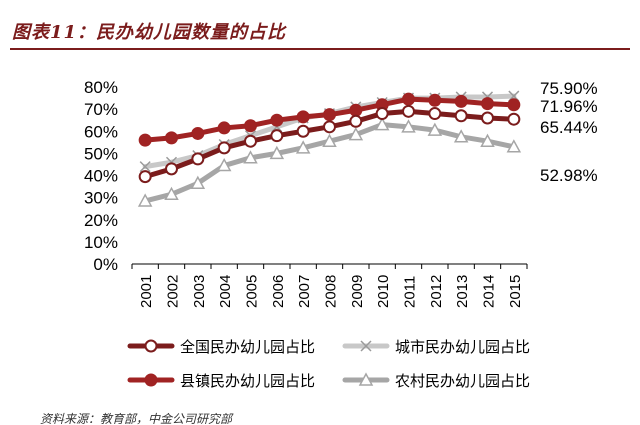  I want to click on y-tick-label: 60%, so click(101, 131).